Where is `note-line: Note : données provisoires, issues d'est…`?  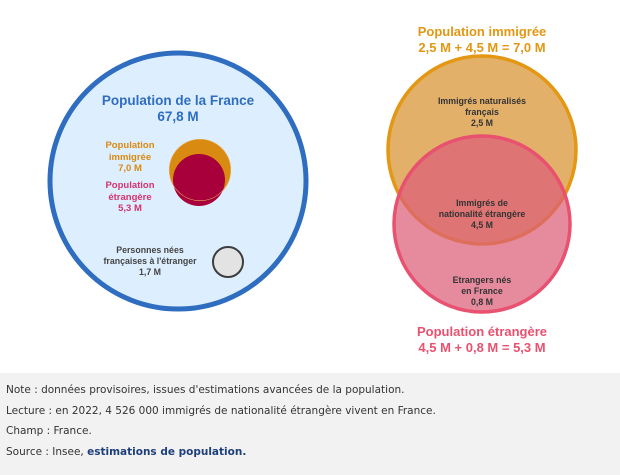
note-line: Note : données provisoires, issues d'est… is located at coordinates (205, 390).